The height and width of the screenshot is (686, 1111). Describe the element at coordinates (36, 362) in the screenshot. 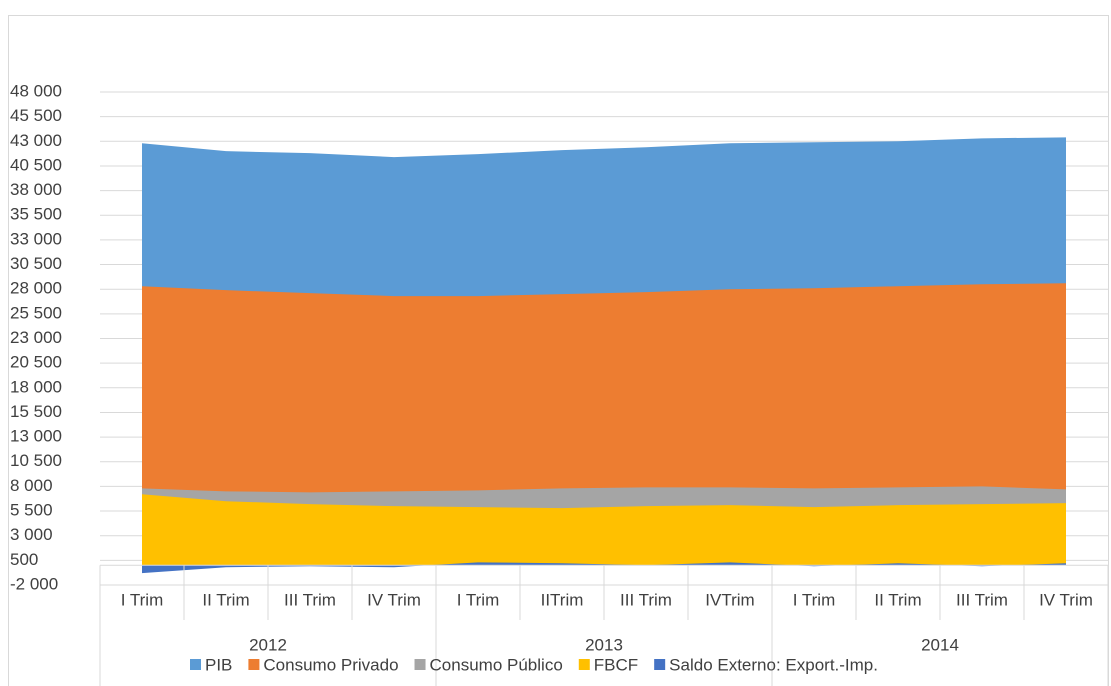

I see `y-tick-label: 20 500` at that location.